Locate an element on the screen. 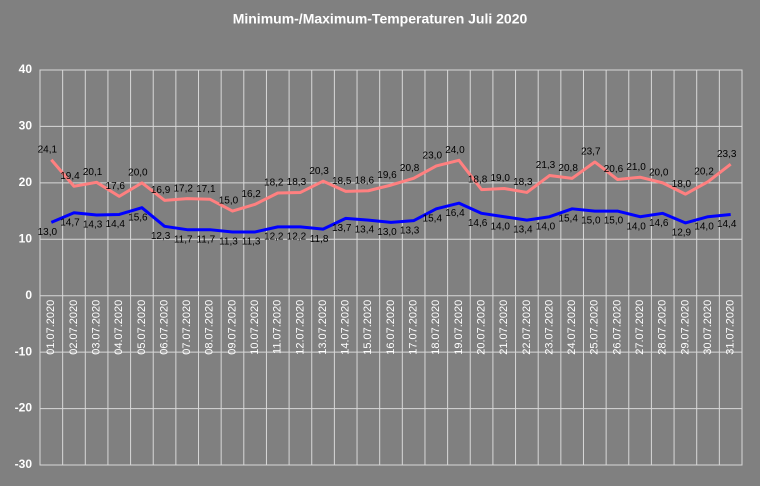 The height and width of the screenshot is (486, 760). x-tick-label: 12.07.2020 is located at coordinates (300, 327).